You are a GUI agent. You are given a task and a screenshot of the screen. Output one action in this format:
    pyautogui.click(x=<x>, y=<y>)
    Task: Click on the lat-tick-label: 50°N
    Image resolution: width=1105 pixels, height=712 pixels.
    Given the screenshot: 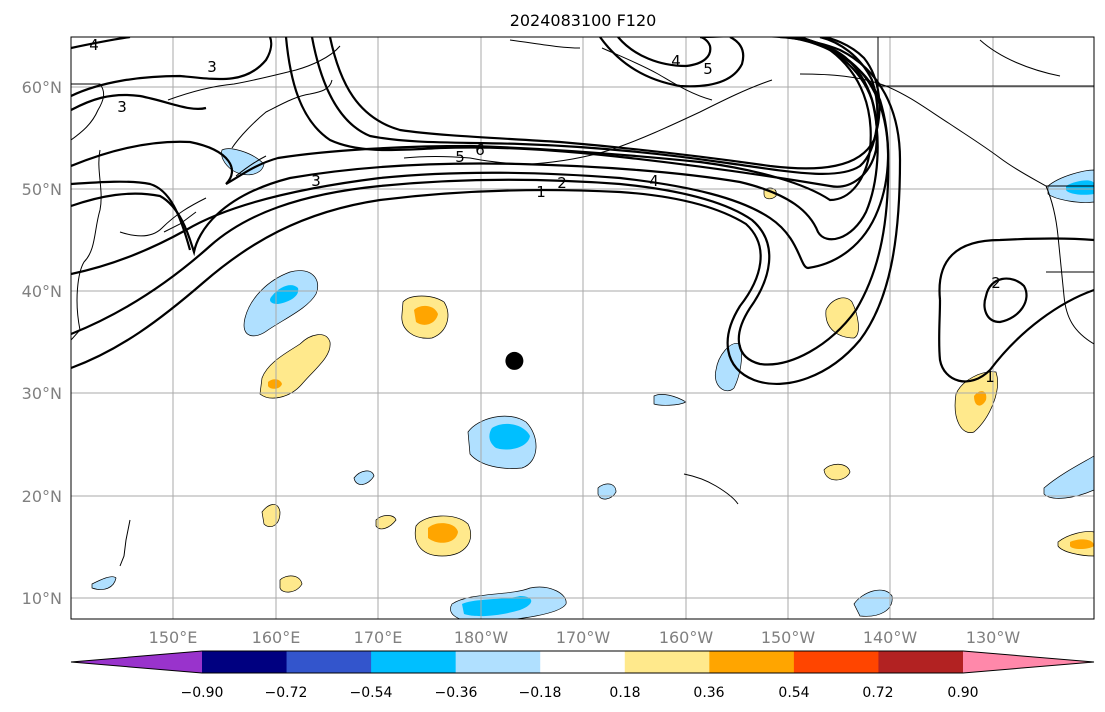 What is the action you would take?
    pyautogui.click(x=42, y=189)
    